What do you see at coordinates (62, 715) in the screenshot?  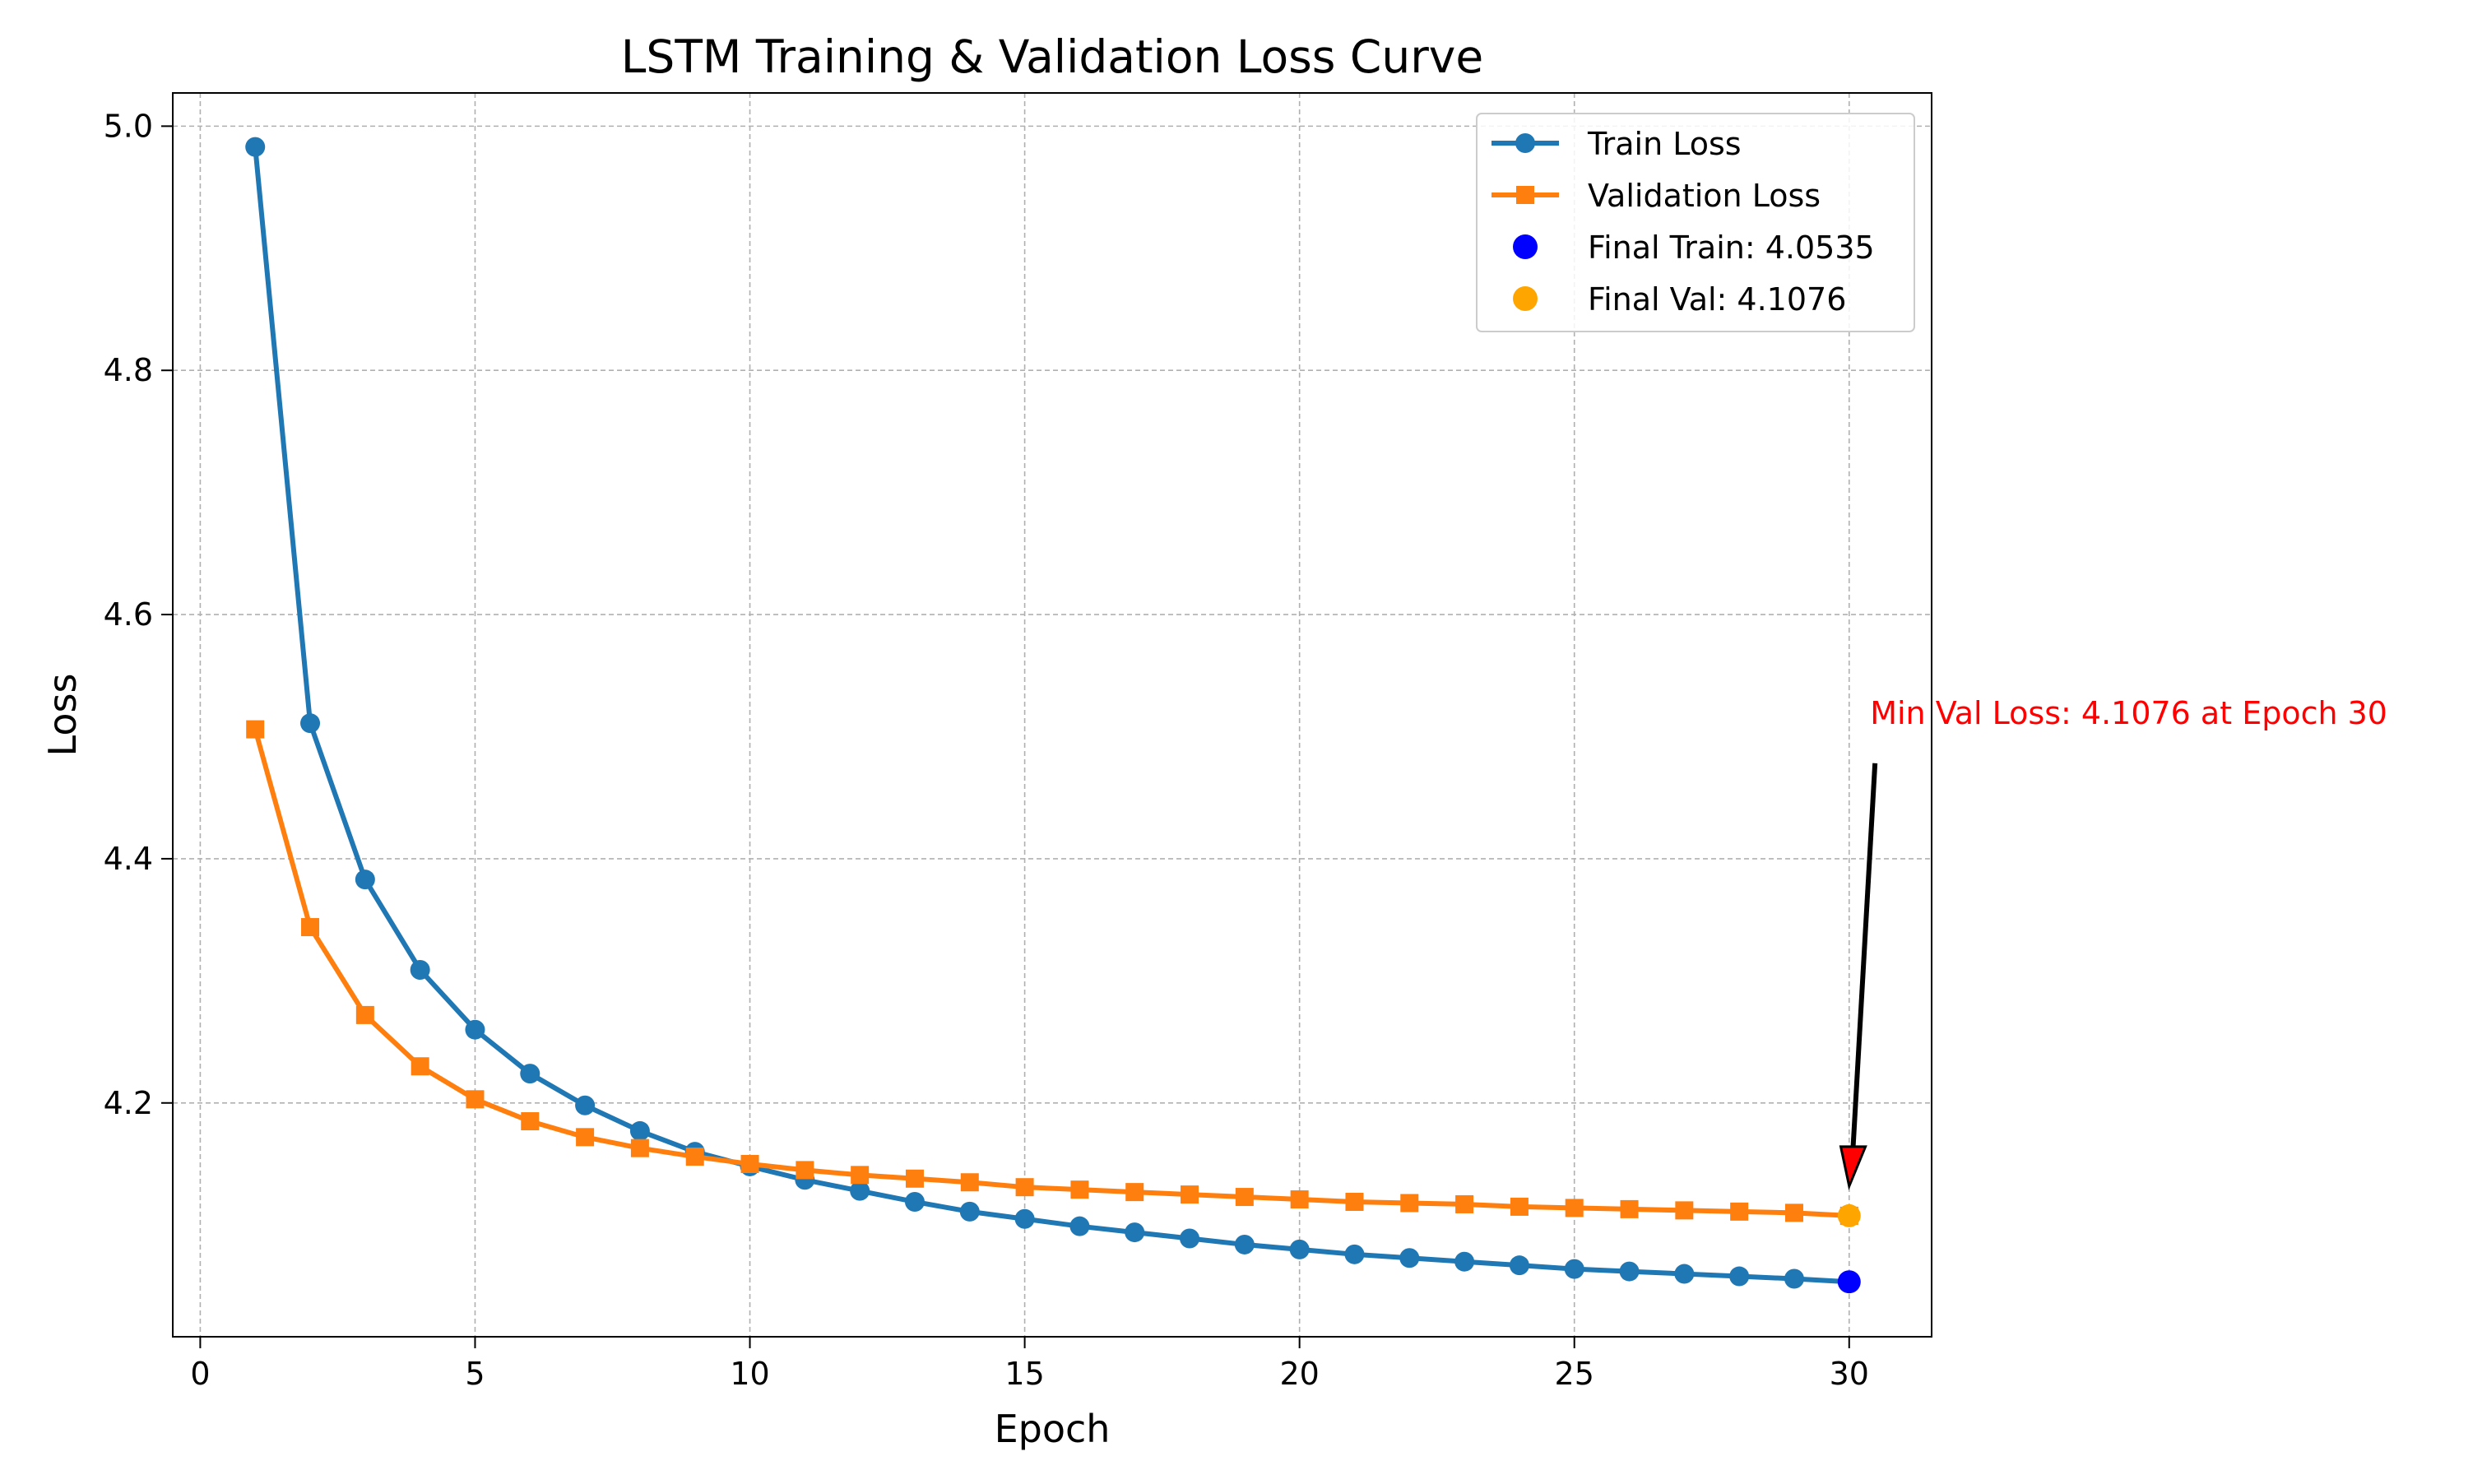 I see `y-axis-label: Loss` at bounding box center [62, 715].